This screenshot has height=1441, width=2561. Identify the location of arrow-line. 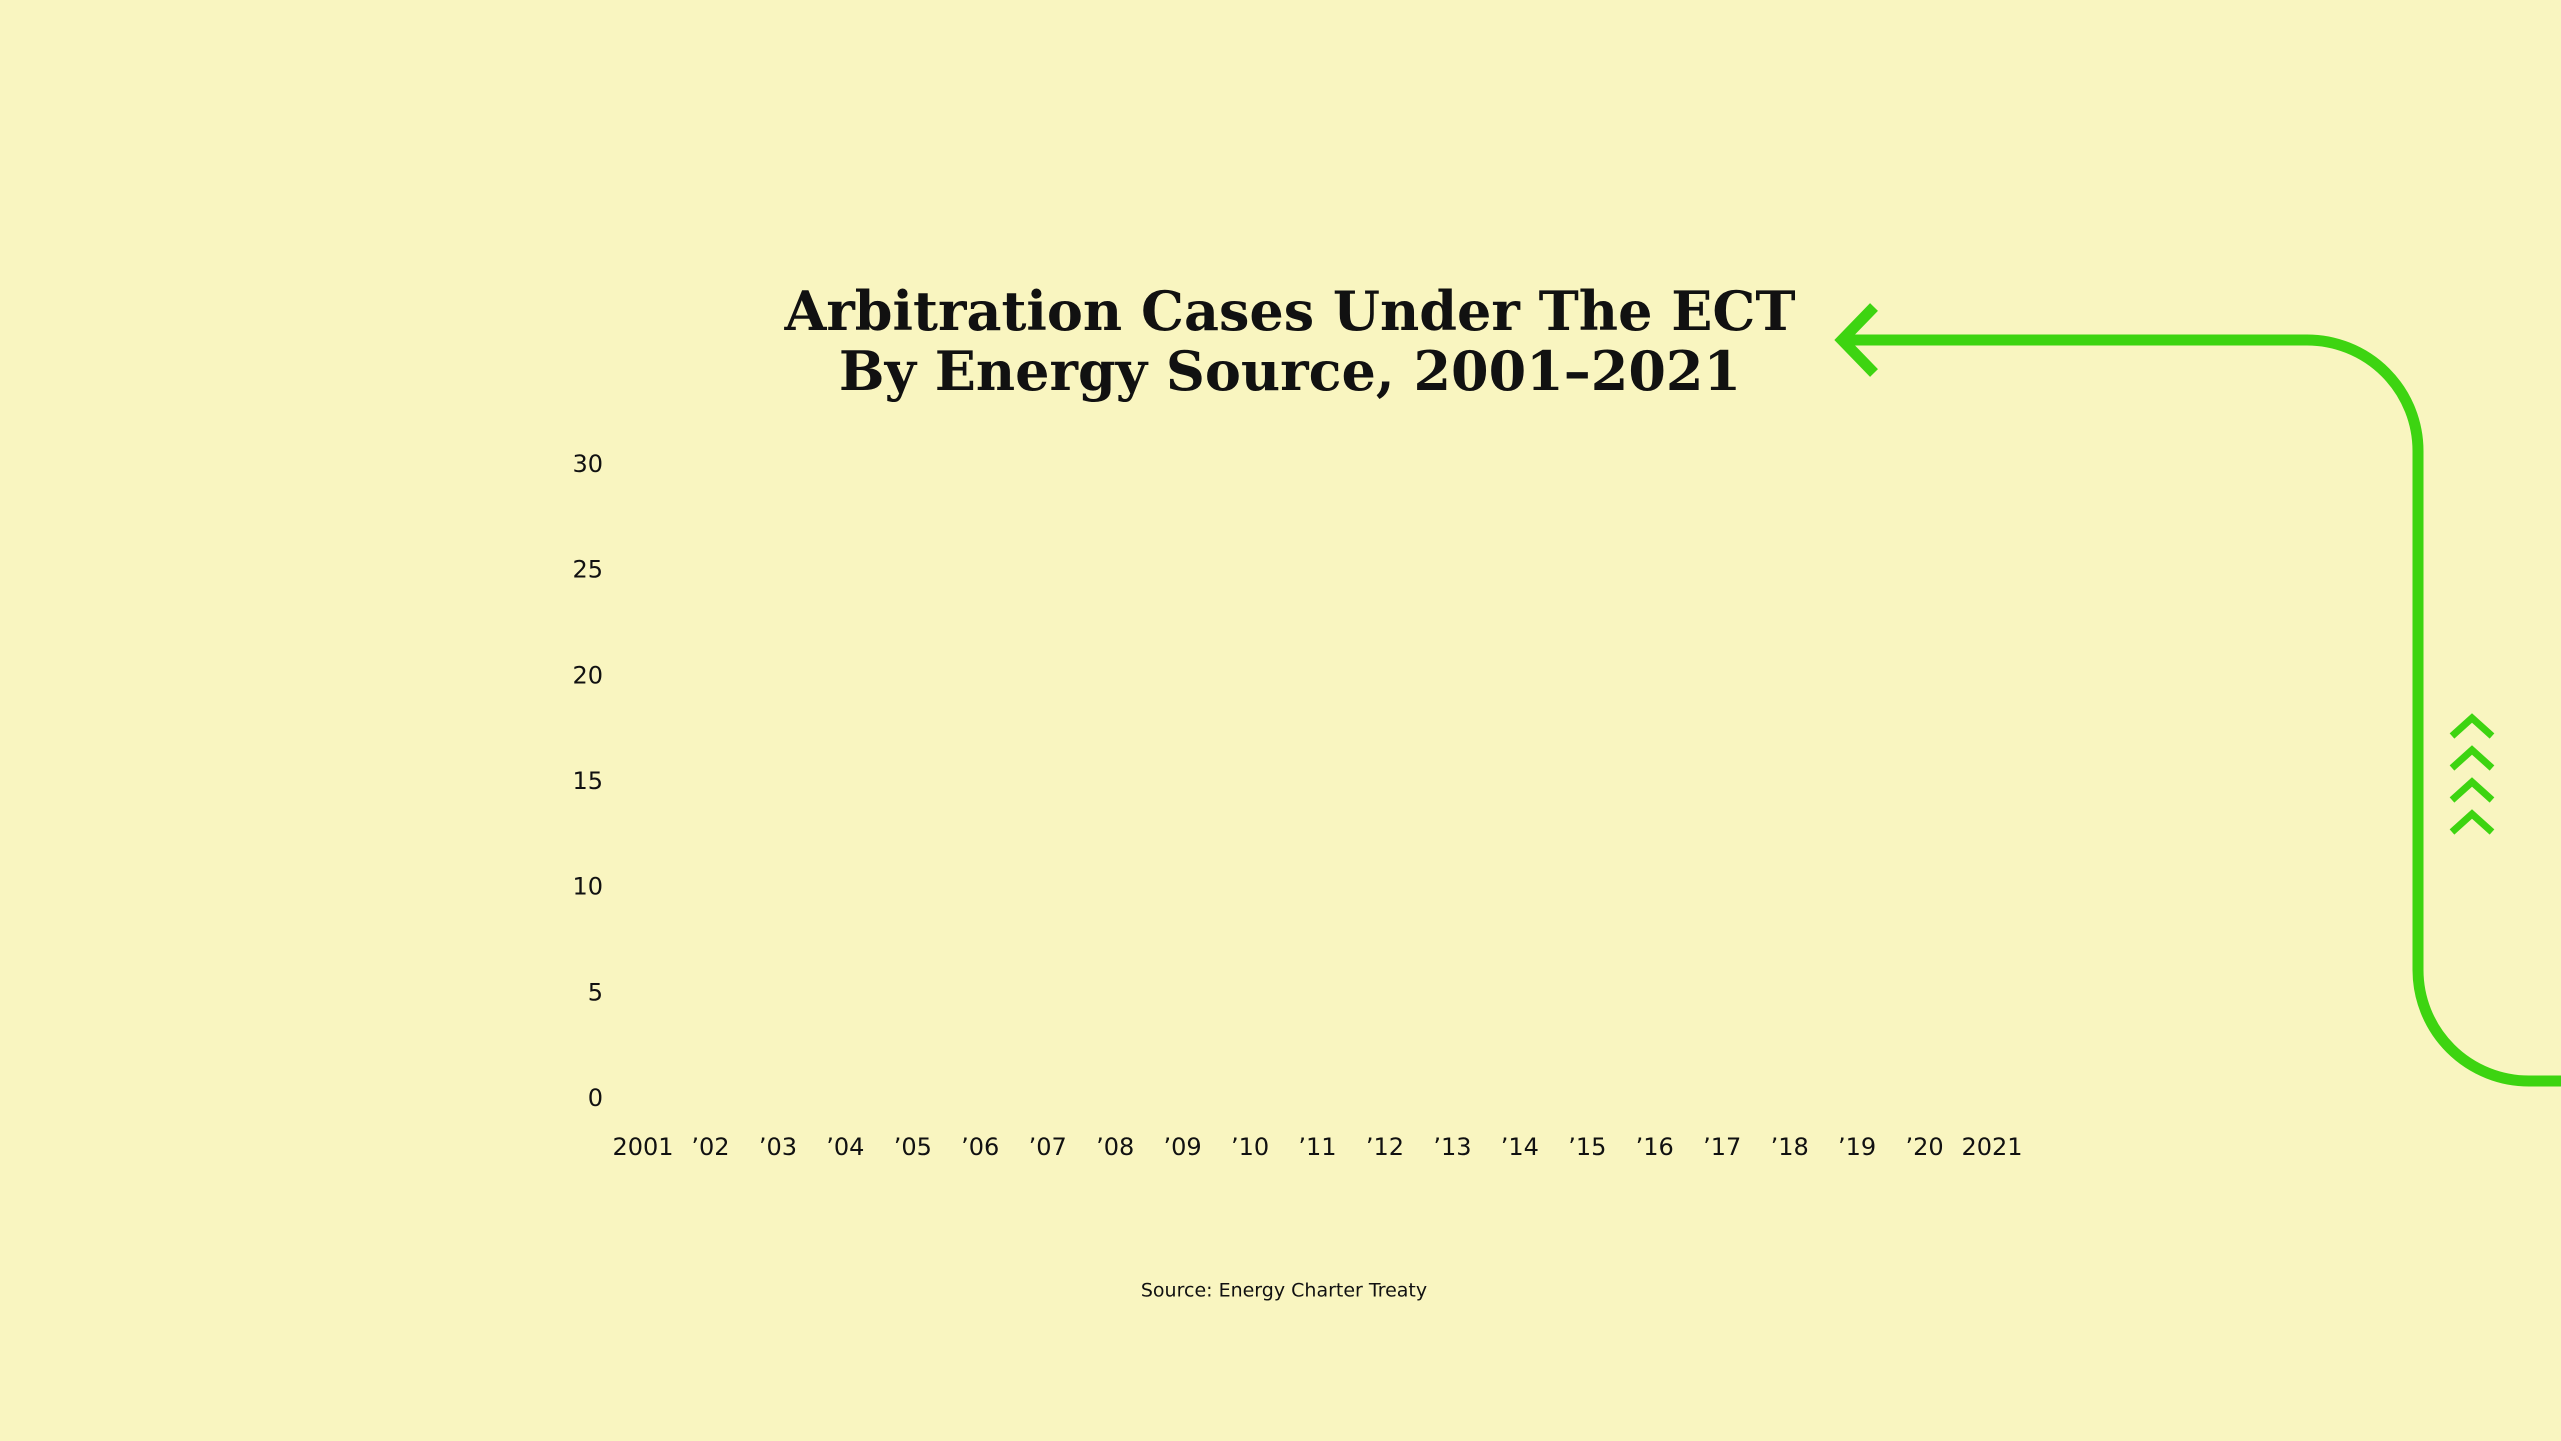
(2201, 710).